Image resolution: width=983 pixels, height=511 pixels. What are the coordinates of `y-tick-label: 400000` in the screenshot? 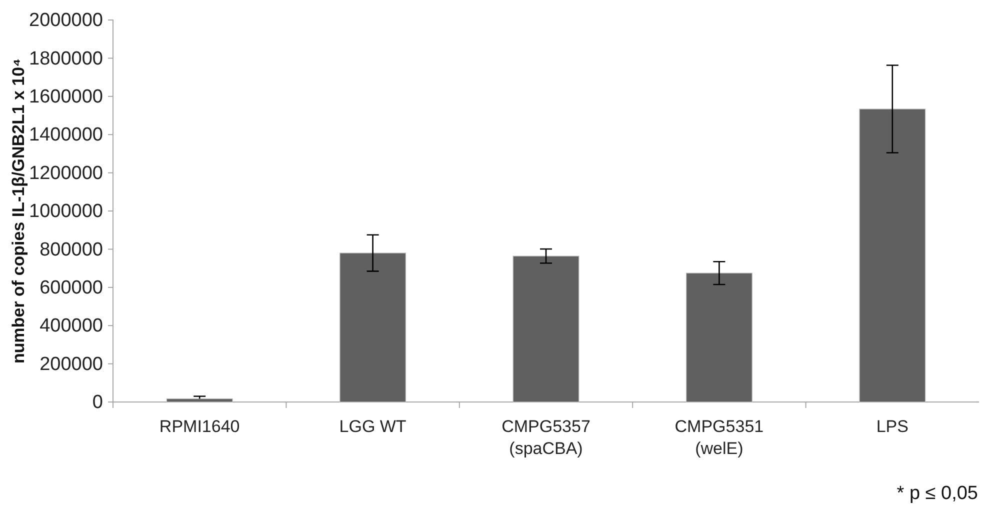 It's located at (71, 326).